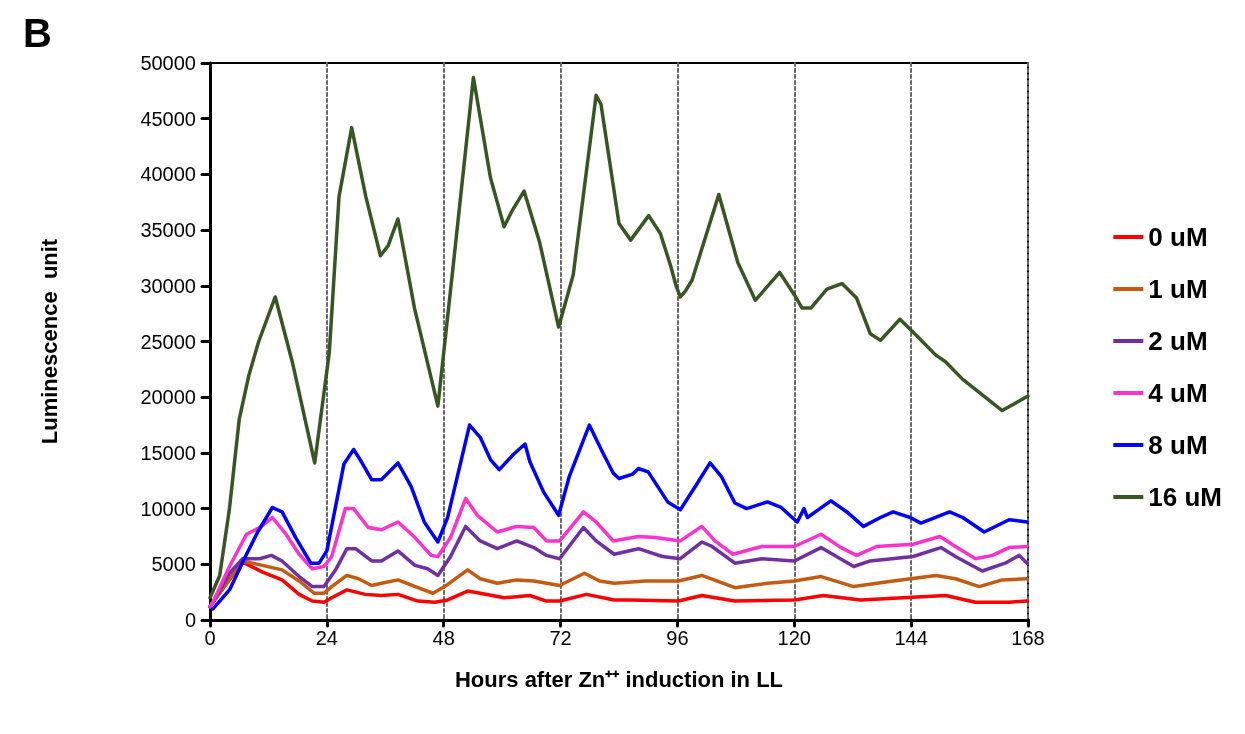 This screenshot has width=1245, height=734. I want to click on y-tick-label: 10000, so click(168, 508).